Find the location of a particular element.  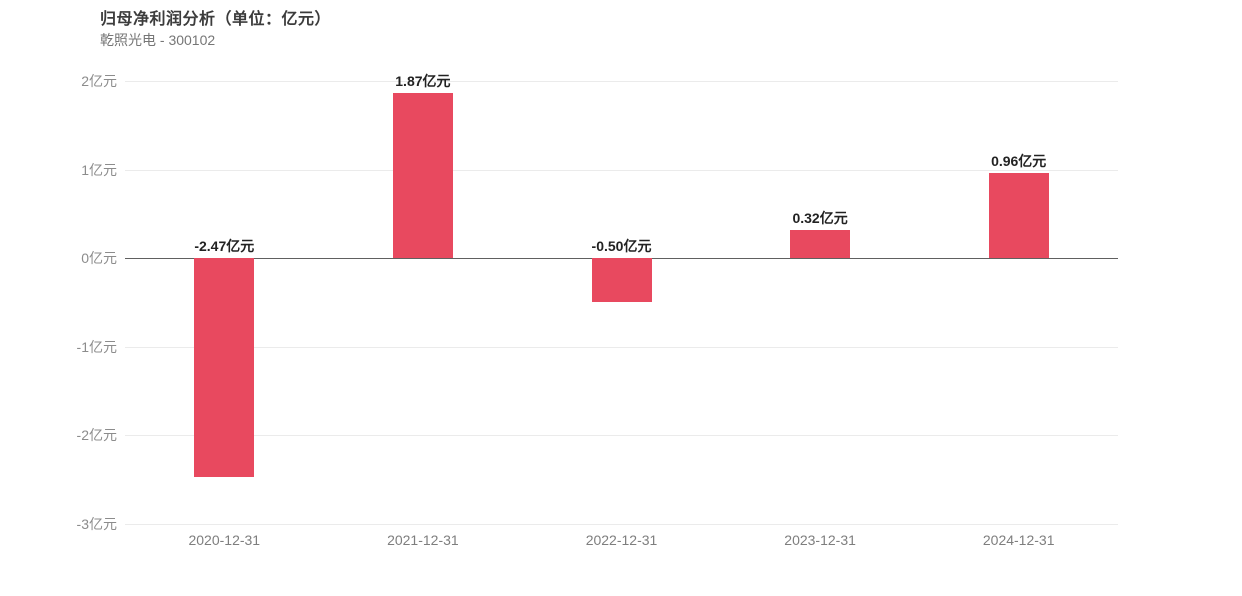

x-axis-tick-label: 2020-12-31 is located at coordinates (224, 540).